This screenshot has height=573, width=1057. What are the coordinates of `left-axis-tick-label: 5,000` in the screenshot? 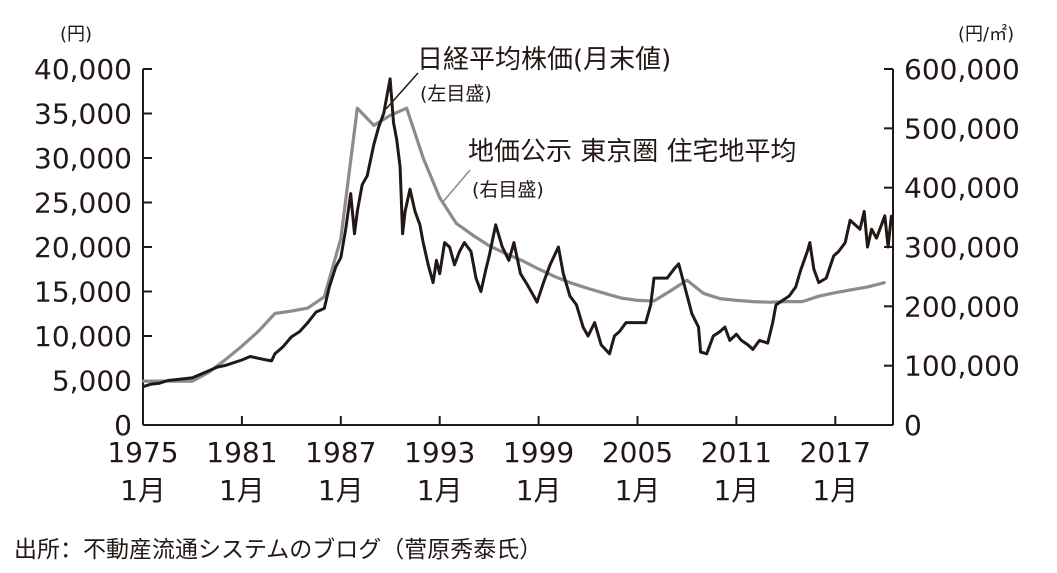 It's located at (92, 381).